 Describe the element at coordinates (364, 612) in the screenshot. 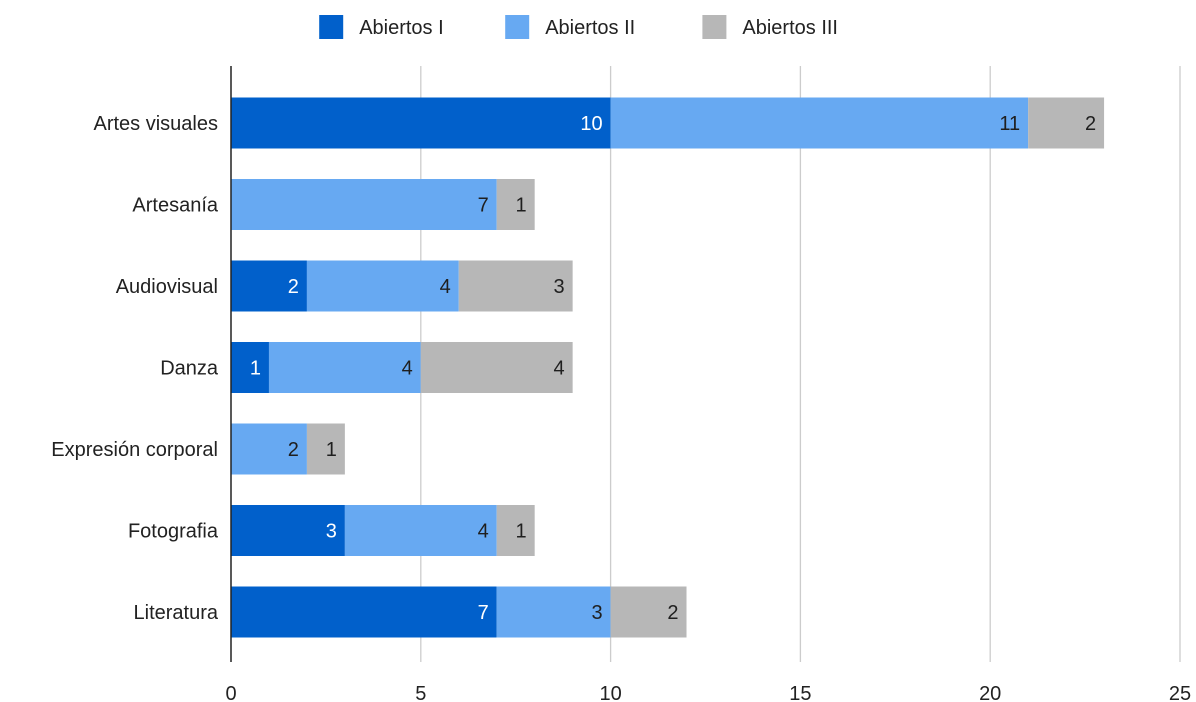

I see `bar-abiertos-i-literatura` at that location.